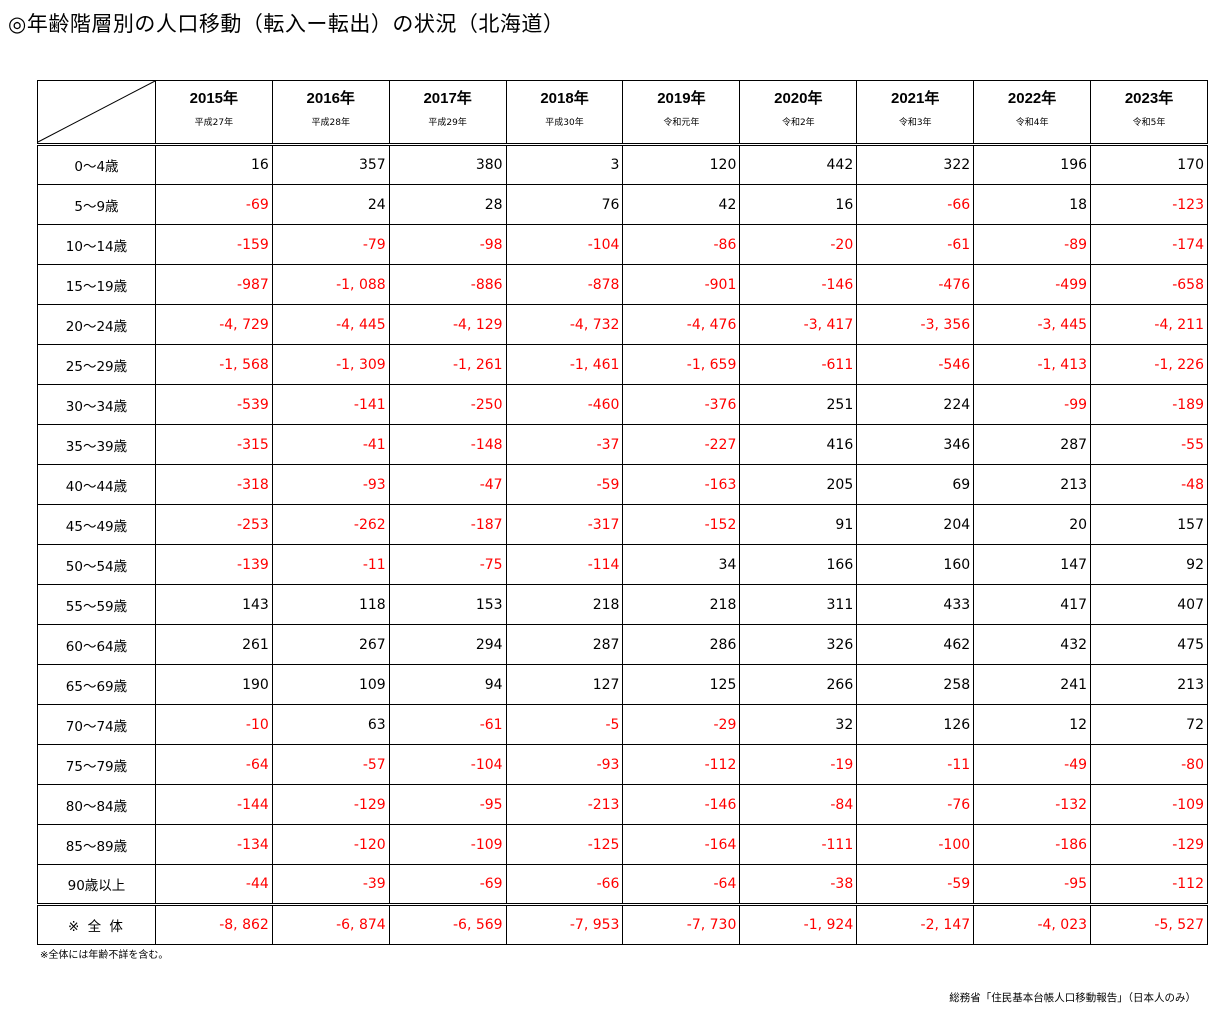 The width and height of the screenshot is (1208, 1011). I want to click on value-cell: -159, so click(213, 244).